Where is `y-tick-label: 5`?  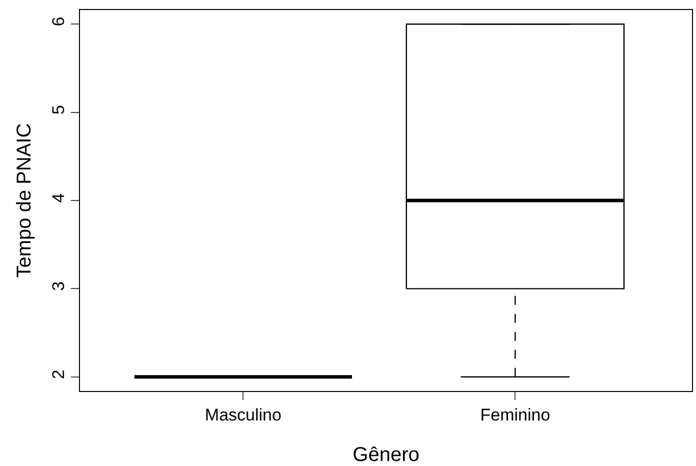 y-tick-label: 5 is located at coordinates (58, 109).